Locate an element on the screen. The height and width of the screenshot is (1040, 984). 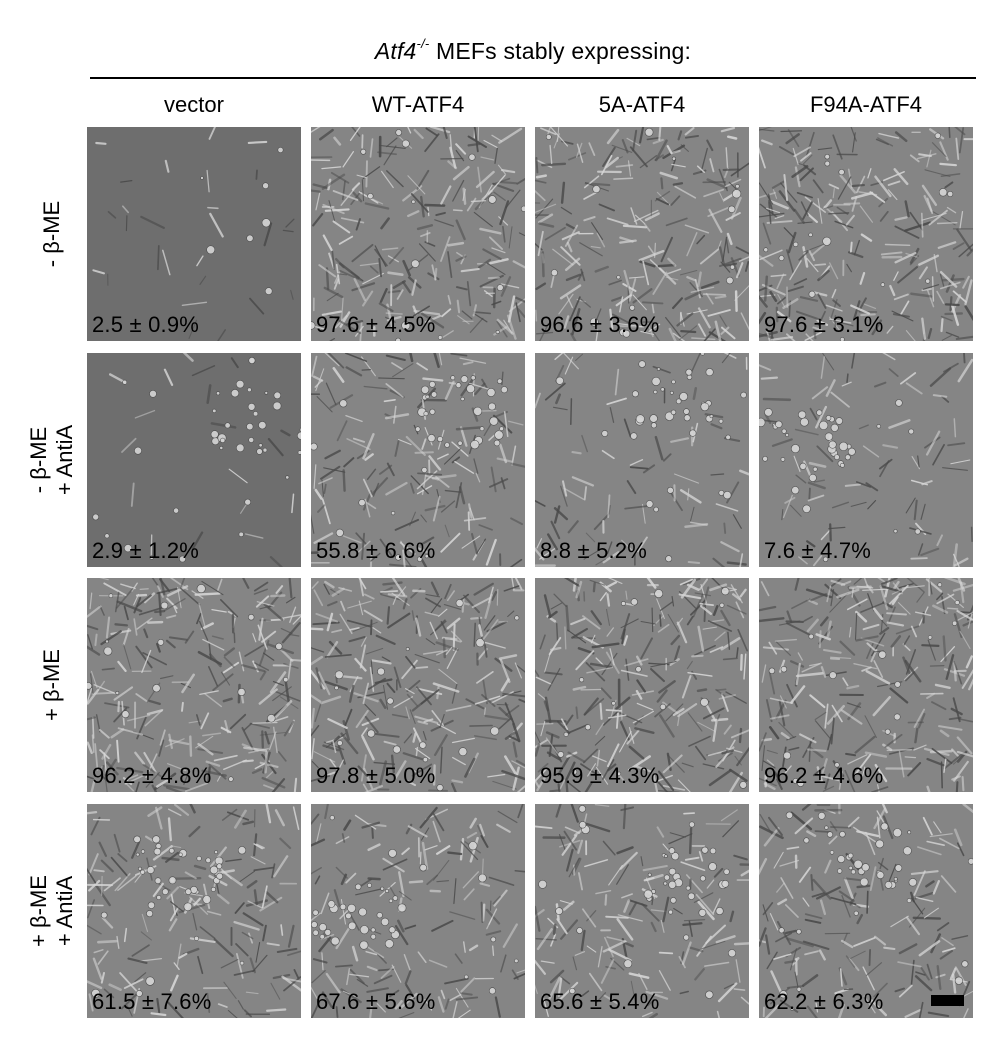
figure-header: Atf4-/- MEFs stably expressing: is located at coordinates (533, 50).